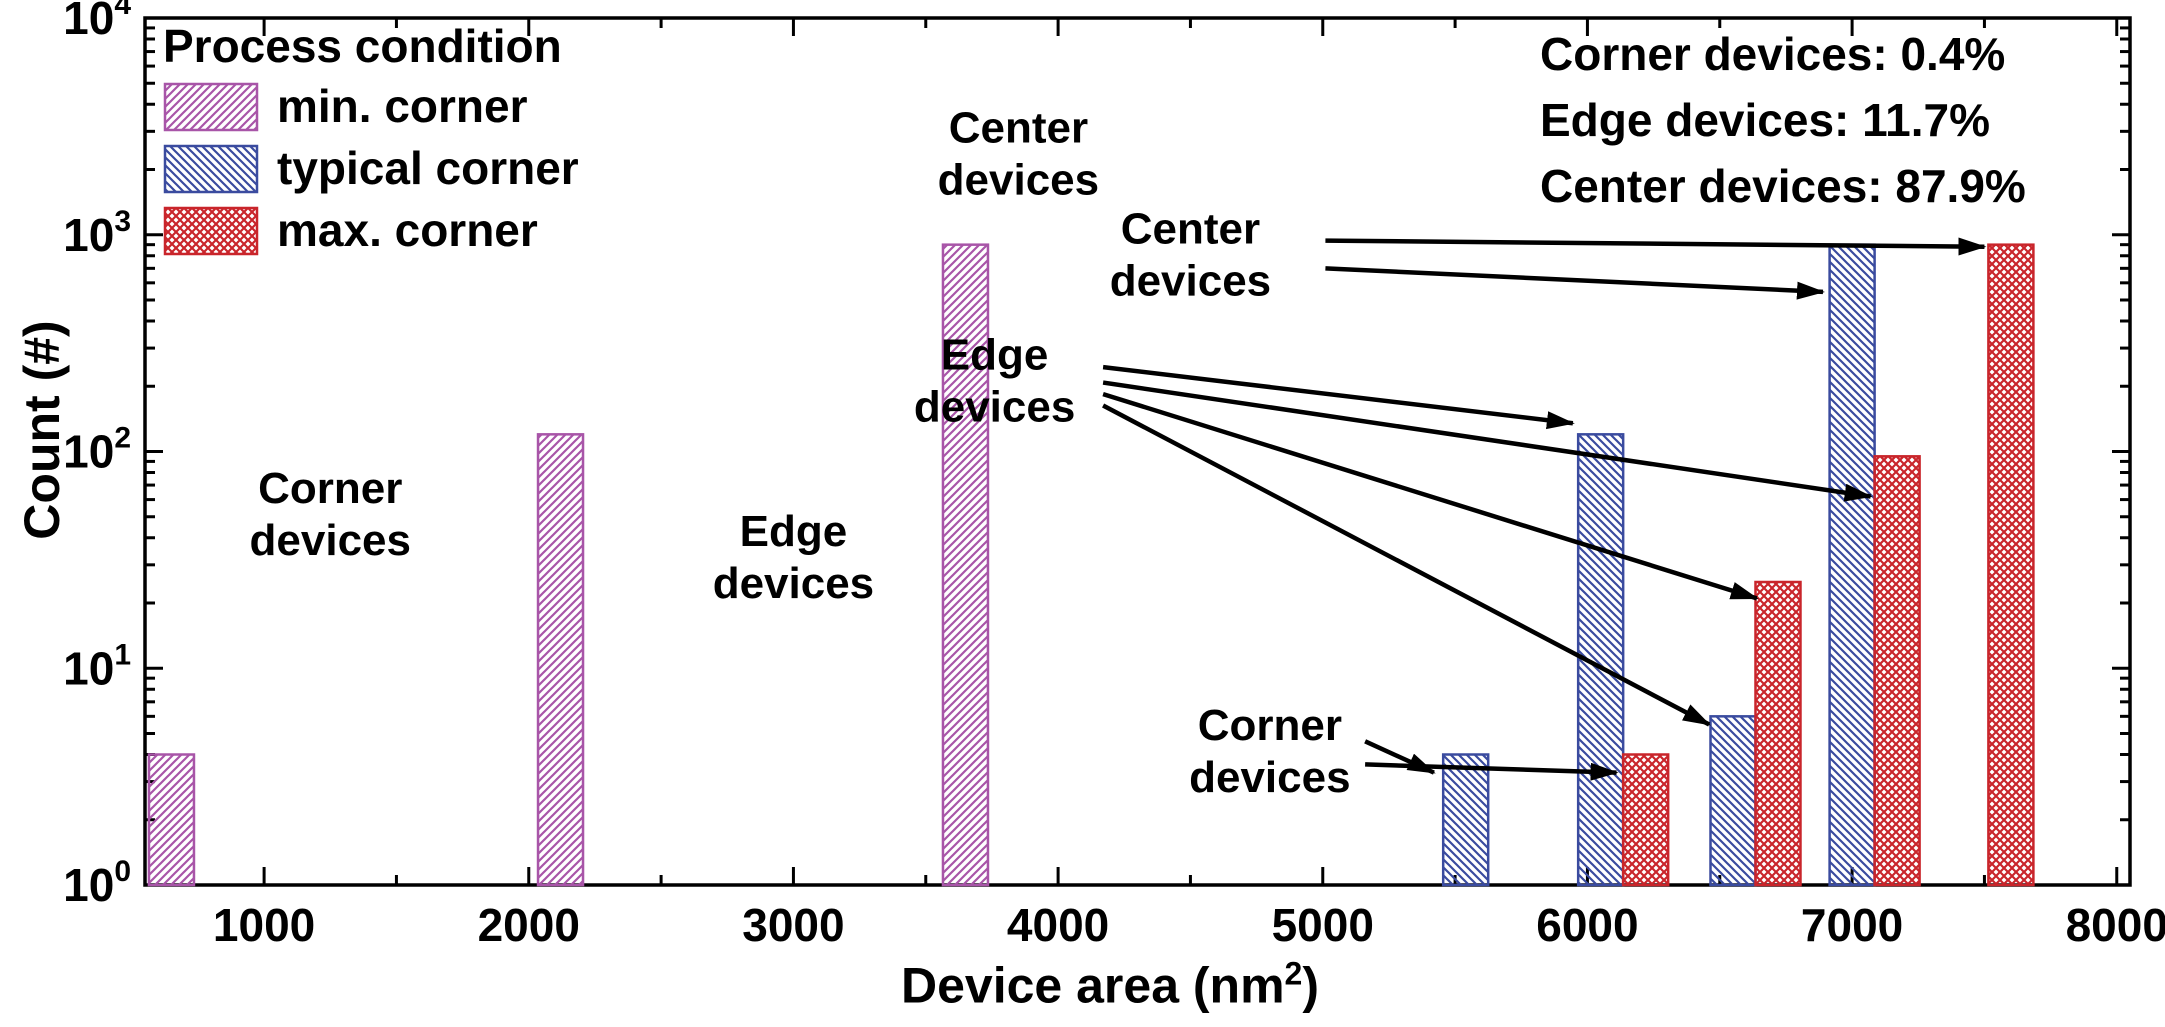 This screenshot has width=2165, height=1027. Describe the element at coordinates (1190, 280) in the screenshot. I see `center-devices-right-label-line-1: devices` at that location.